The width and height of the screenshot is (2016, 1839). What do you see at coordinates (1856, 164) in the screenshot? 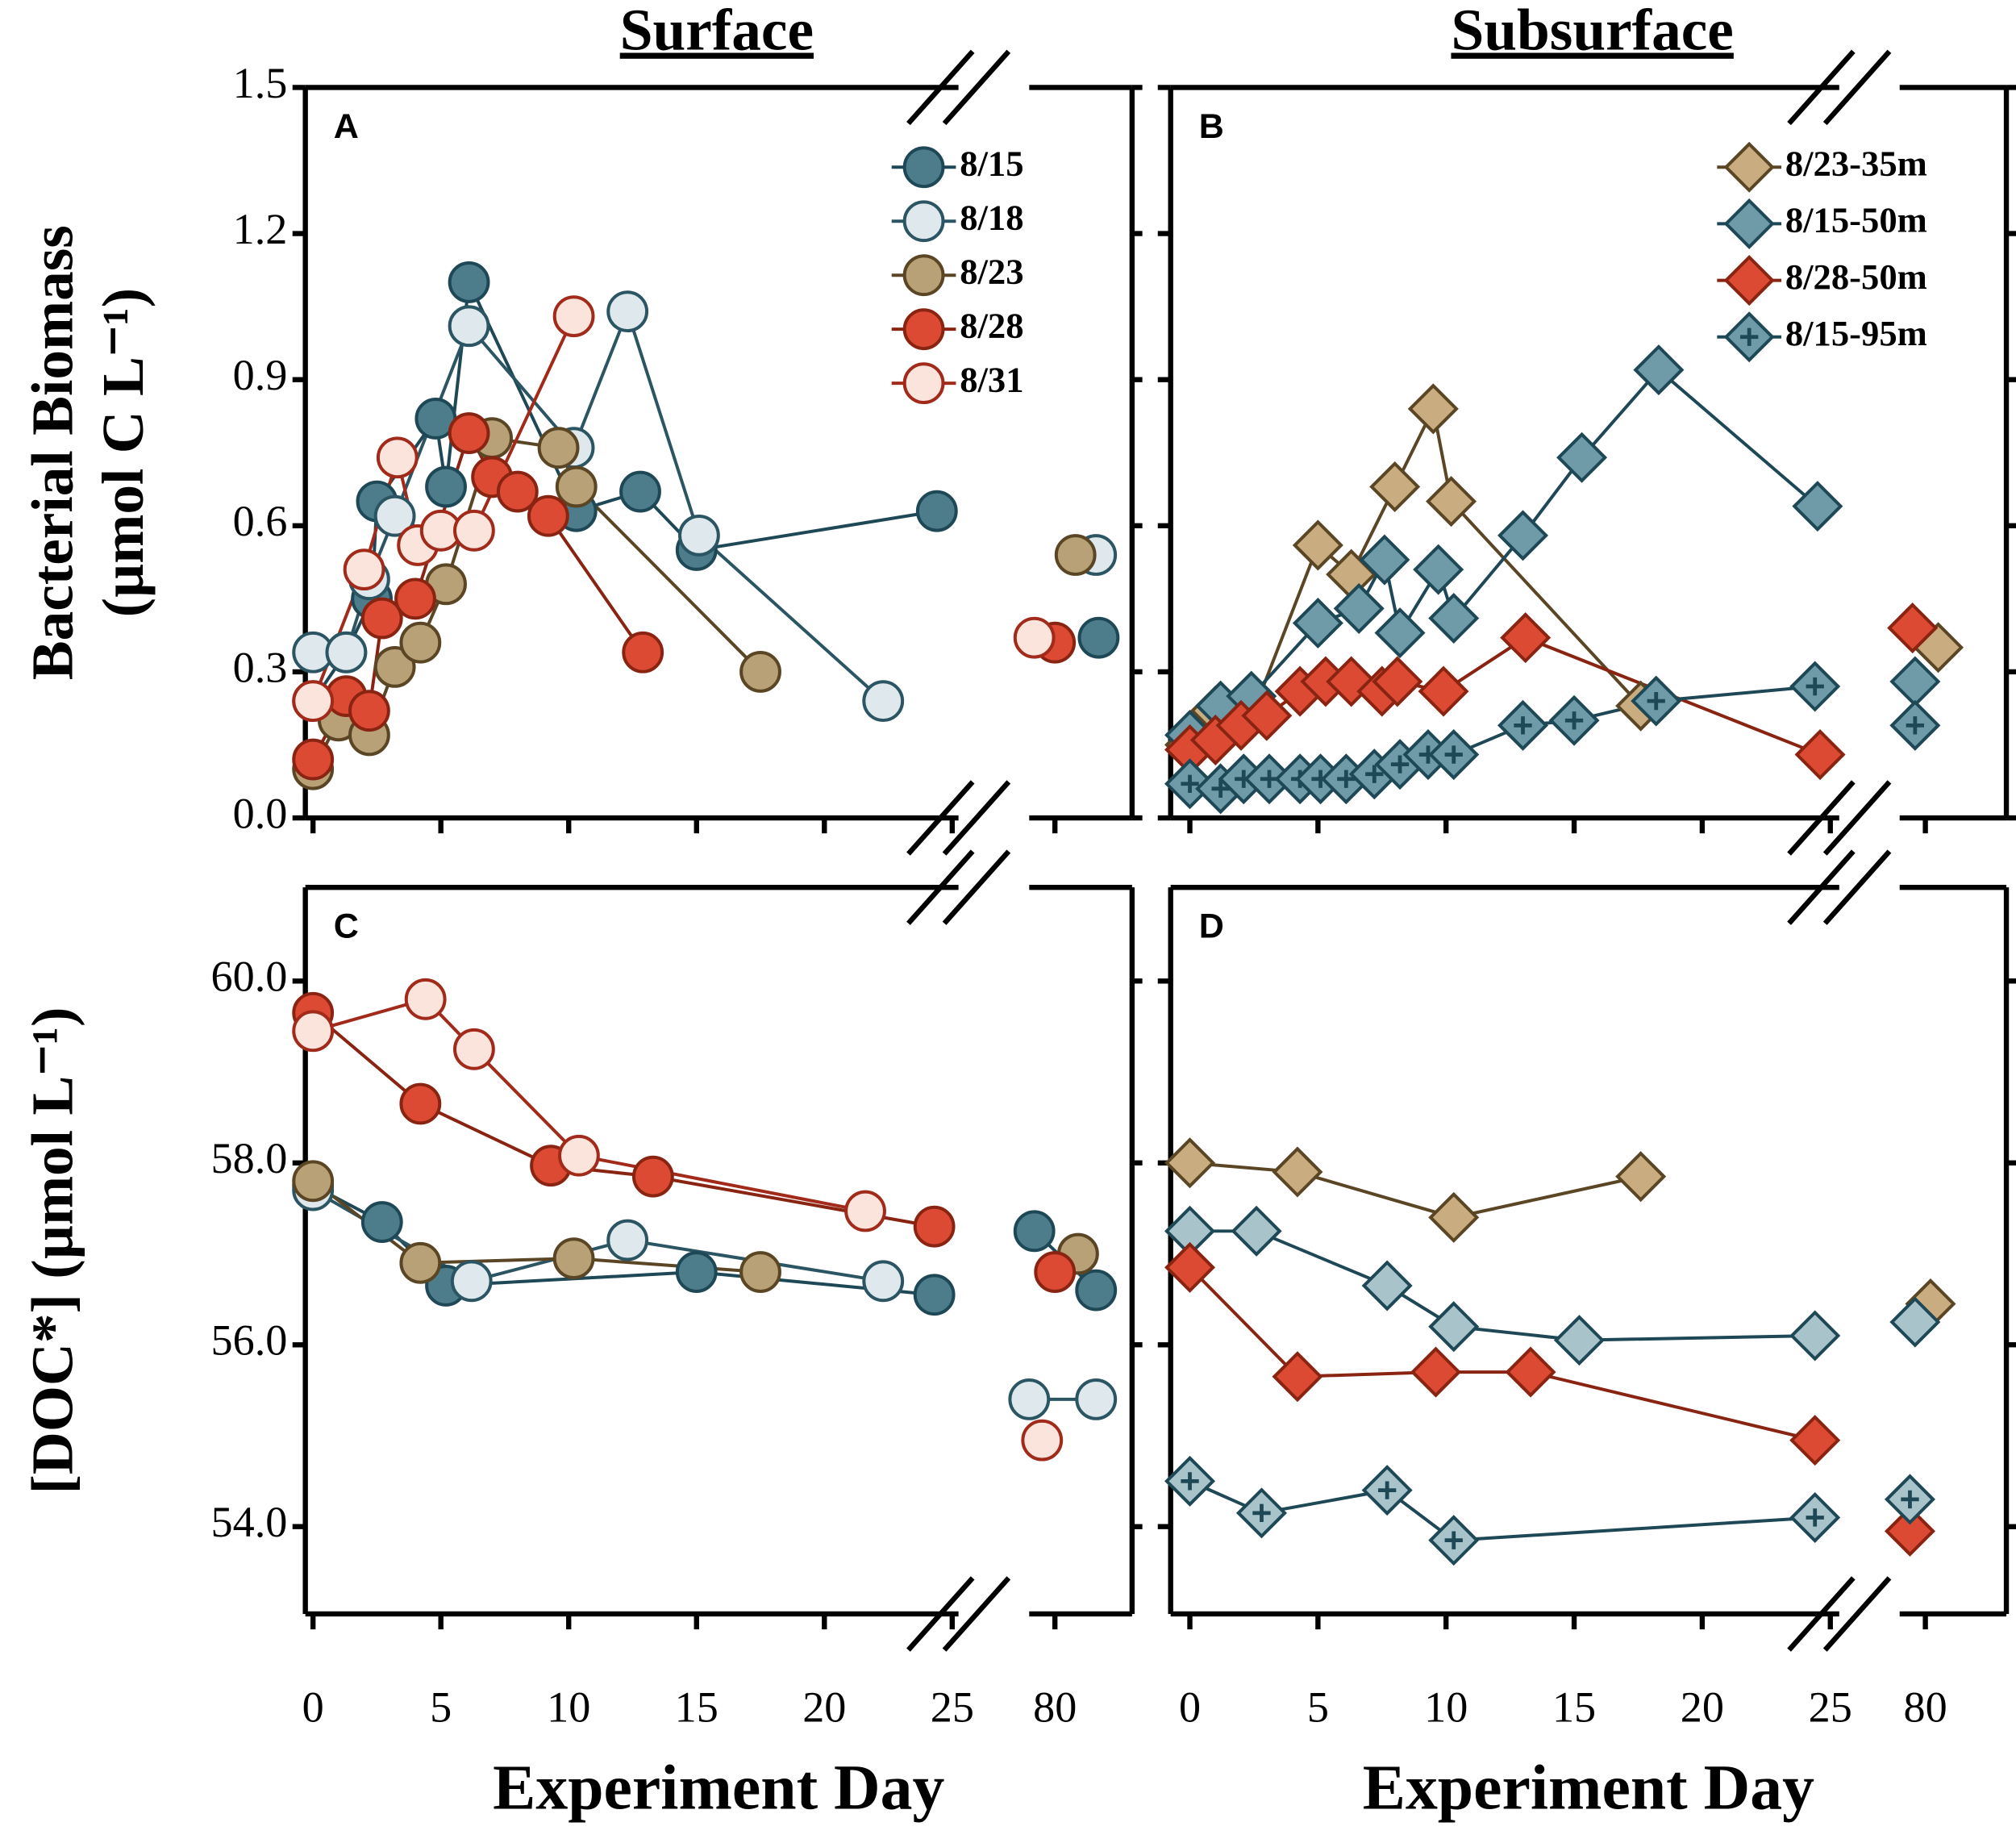
I see `legend-label: 8/23-35m` at bounding box center [1856, 164].